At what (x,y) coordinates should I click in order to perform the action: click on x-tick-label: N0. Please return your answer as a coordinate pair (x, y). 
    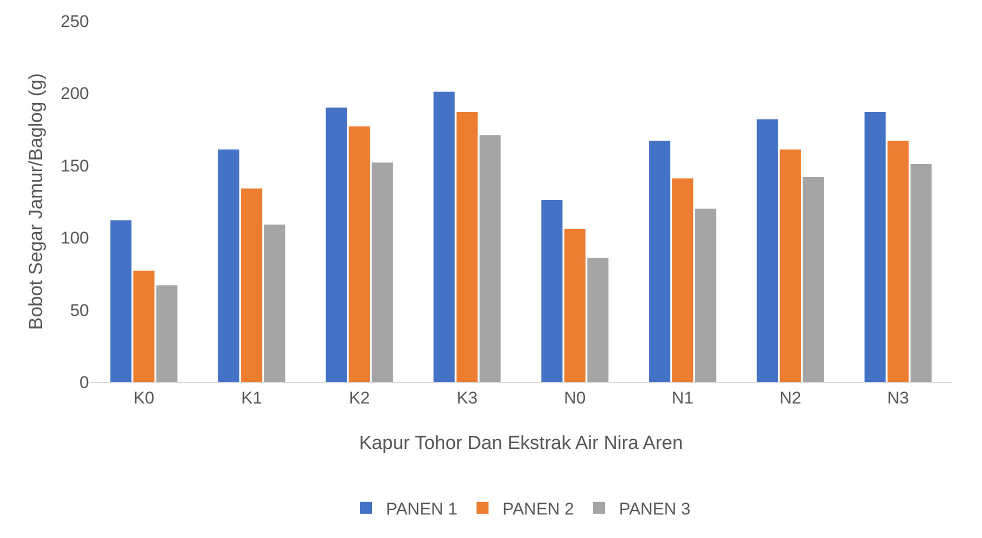
    Looking at the image, I should click on (575, 398).